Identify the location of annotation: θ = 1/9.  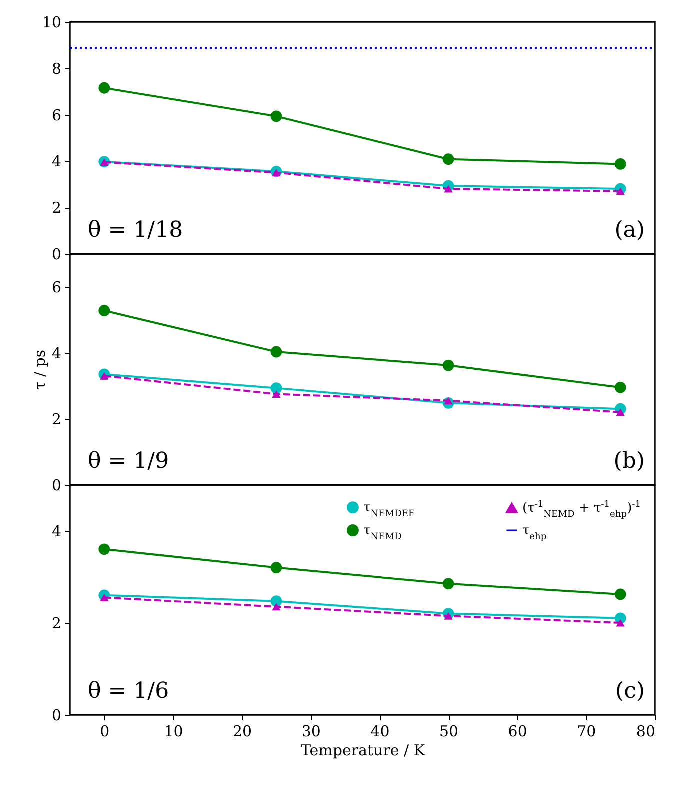
(129, 461).